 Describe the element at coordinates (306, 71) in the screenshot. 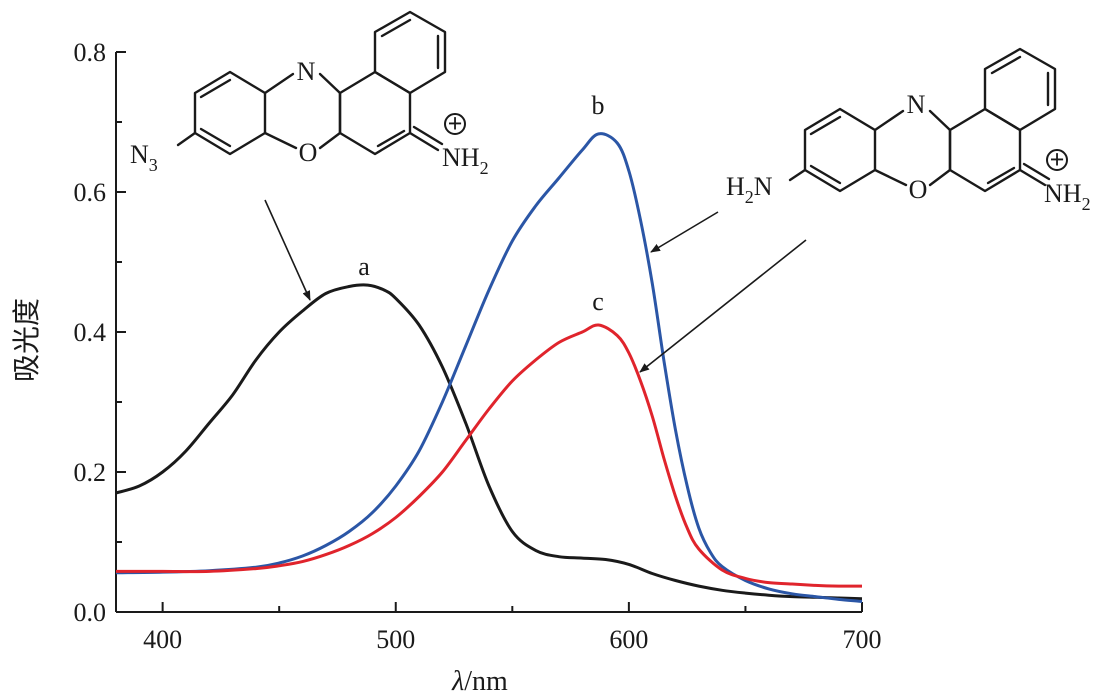

I see `struct-left-ring-n: N` at that location.